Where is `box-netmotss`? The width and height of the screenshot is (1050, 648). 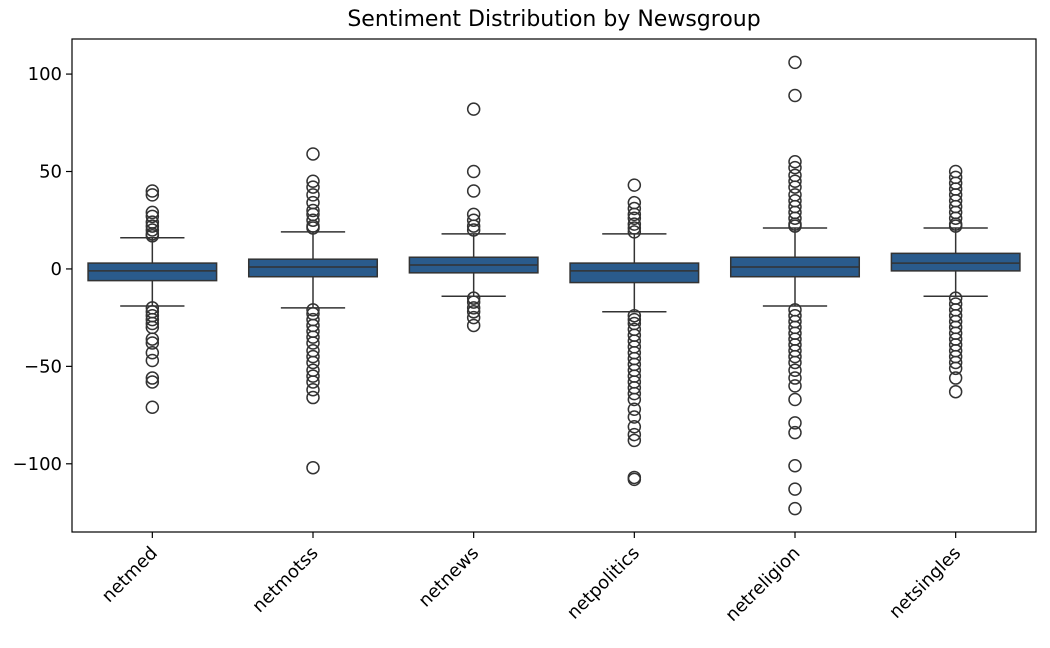 box-netmotss is located at coordinates (313, 311).